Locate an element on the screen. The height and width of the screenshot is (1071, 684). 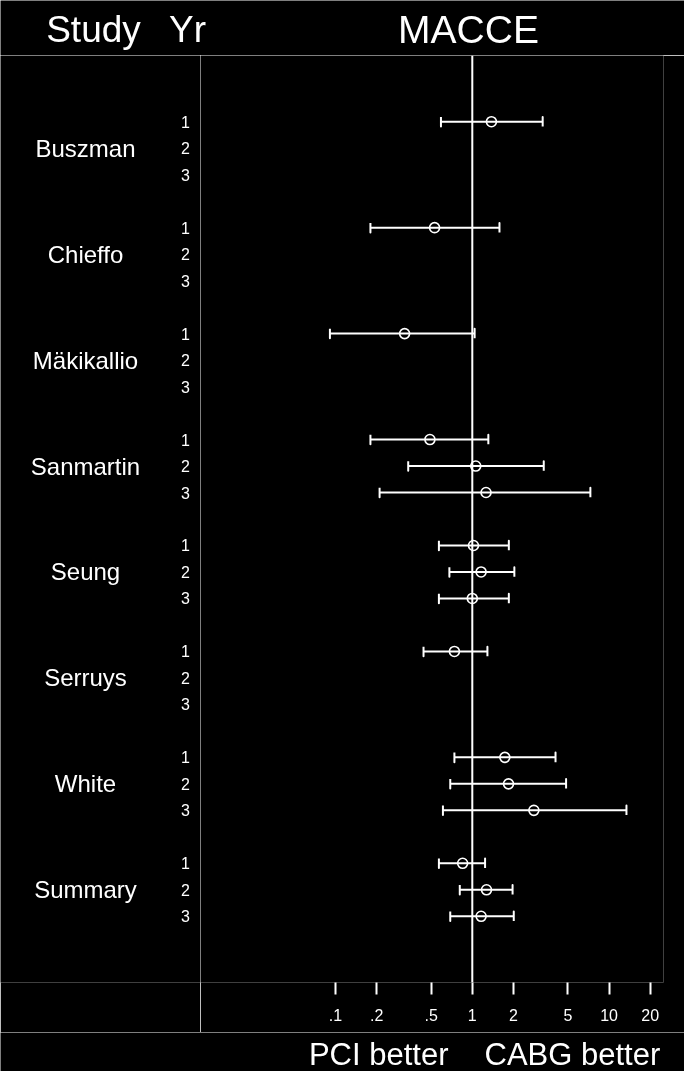
x-tick-label: 1 is located at coordinates (472, 1015).